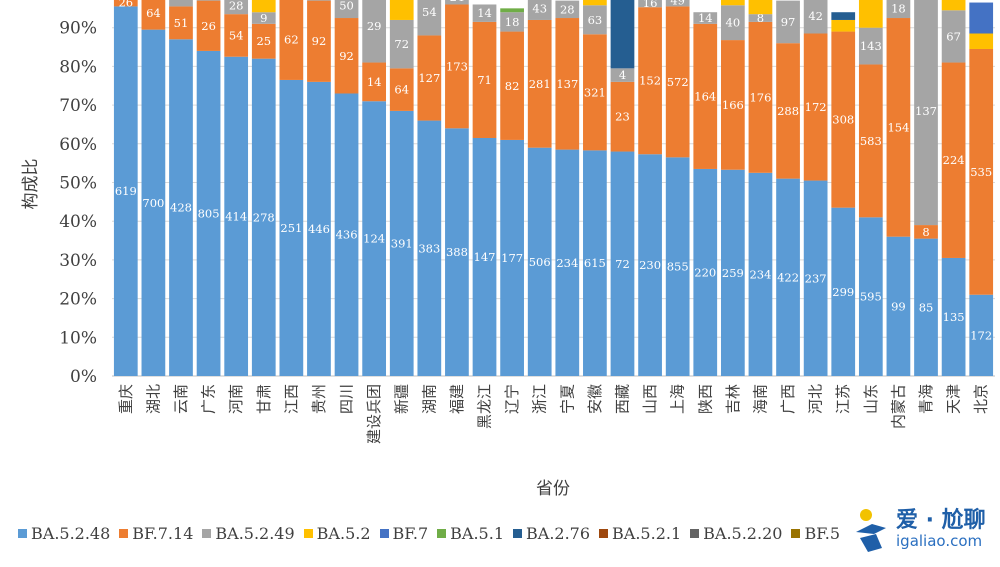 The width and height of the screenshot is (1000, 567). Describe the element at coordinates (346, 6) in the screenshot. I see `data-label: 50` at that location.